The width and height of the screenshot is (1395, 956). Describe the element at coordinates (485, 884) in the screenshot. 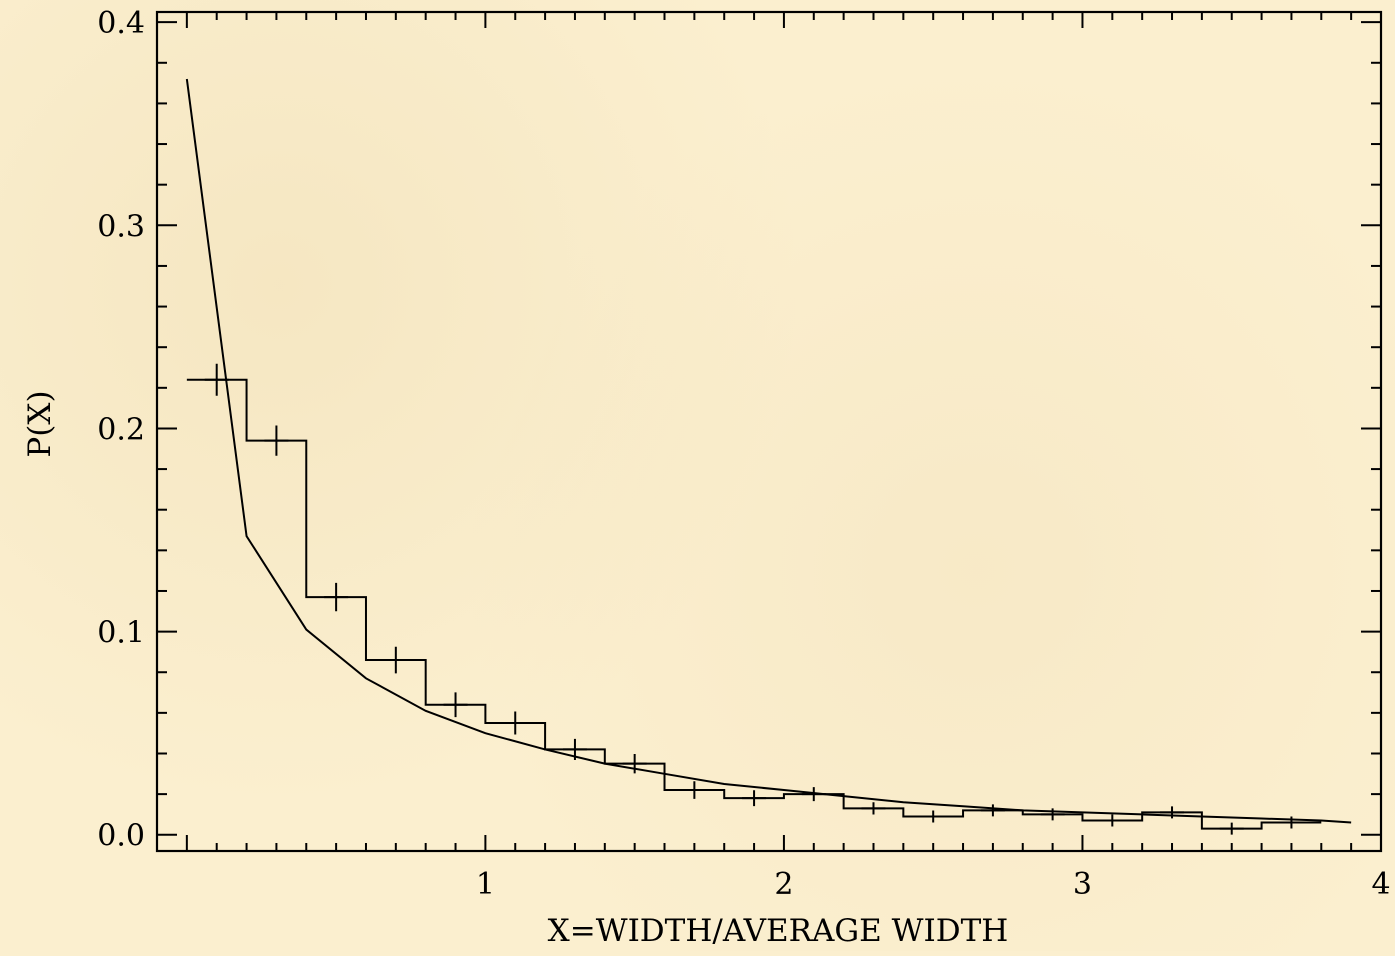

I see `x-tick-label: 1` at that location.